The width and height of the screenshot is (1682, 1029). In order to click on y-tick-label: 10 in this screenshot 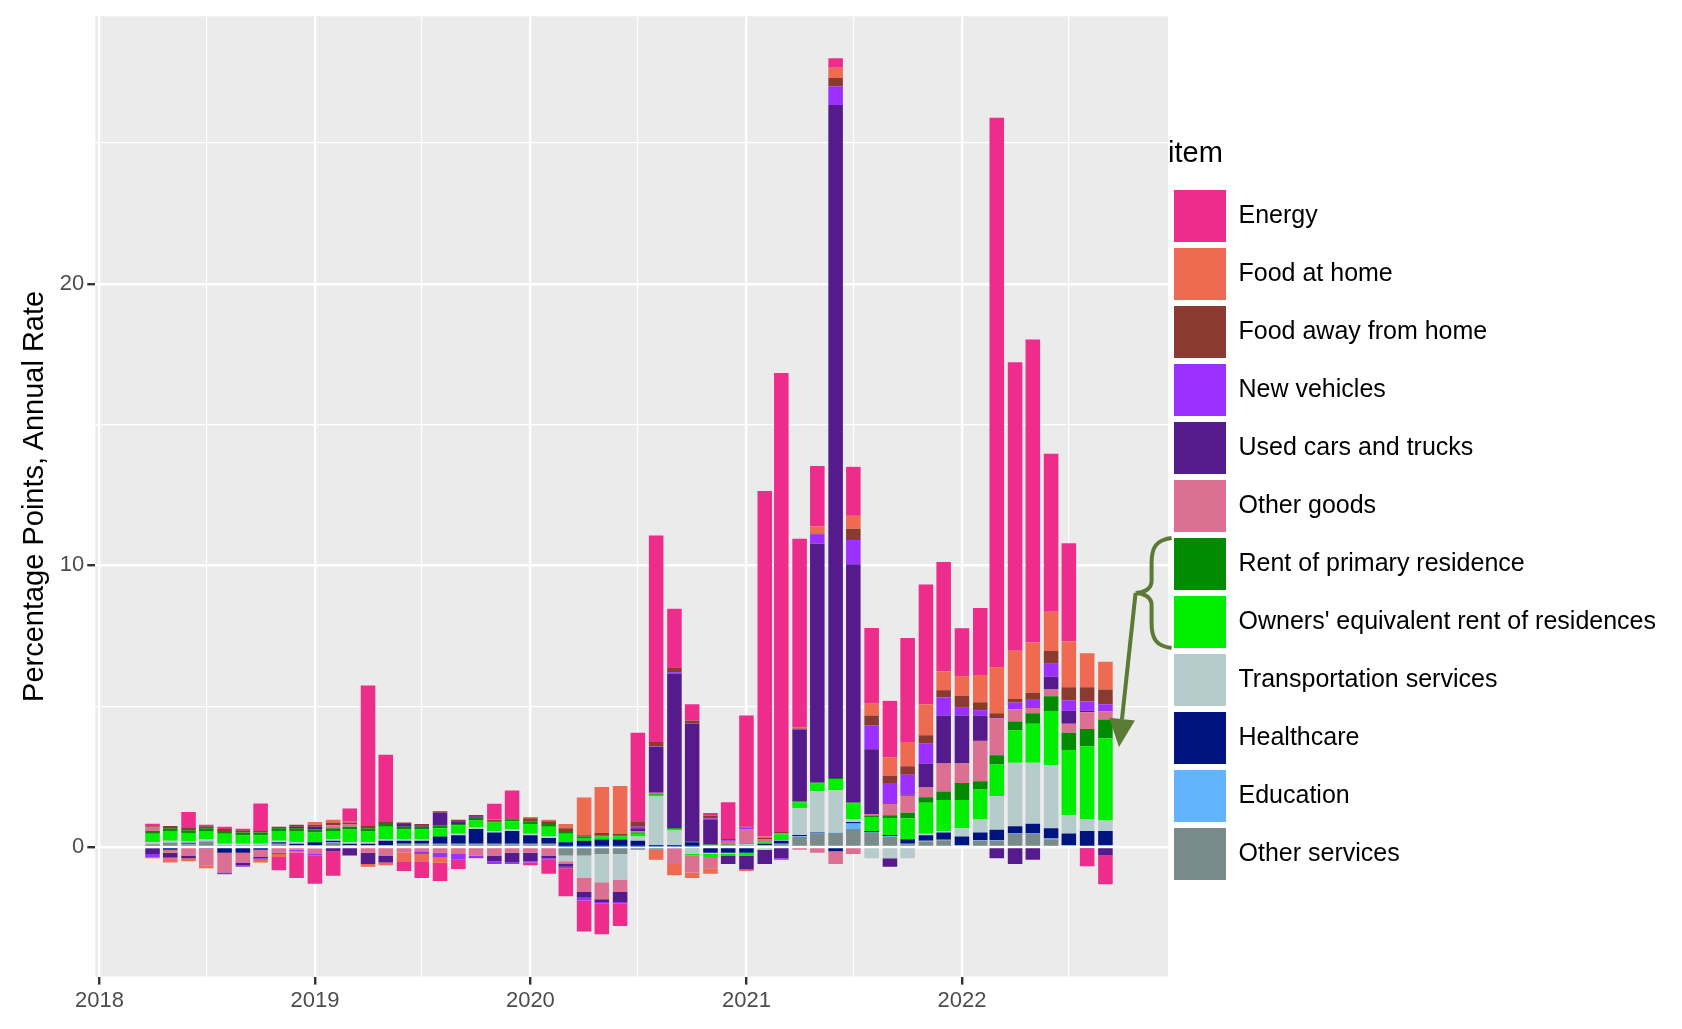, I will do `click(72, 564)`.